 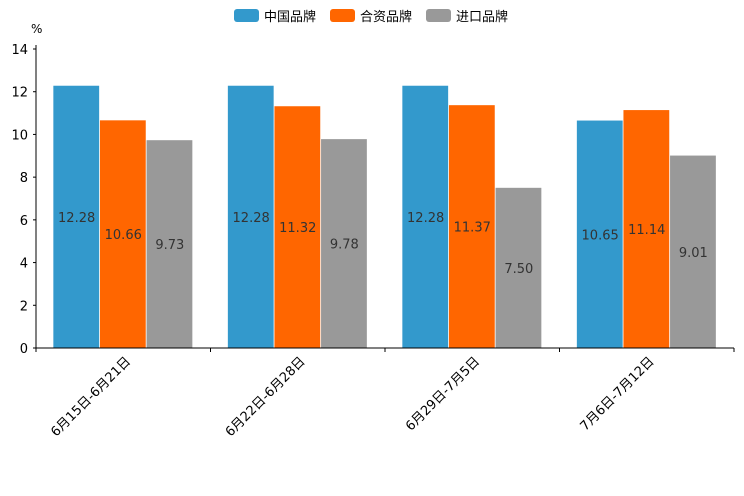 I want to click on y-tick-label: 2, so click(x=24, y=306).